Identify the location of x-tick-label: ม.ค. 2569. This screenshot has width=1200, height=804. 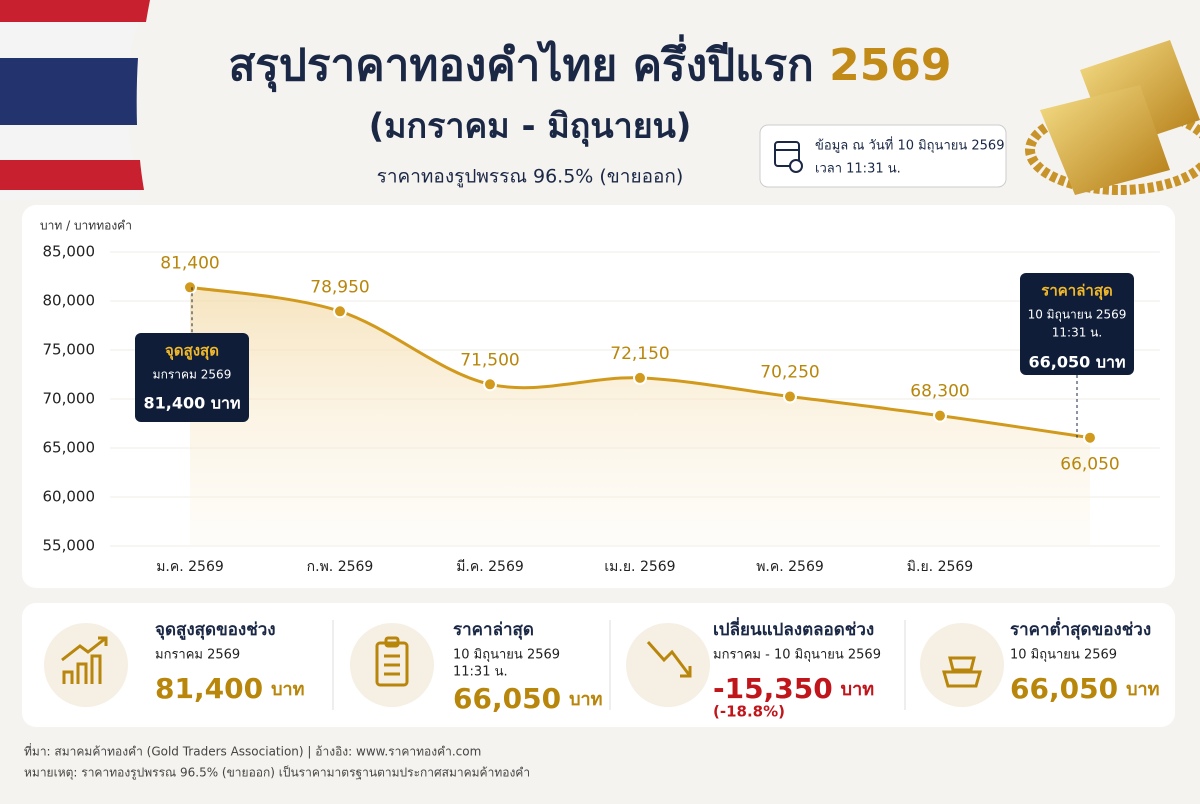
(190, 567).